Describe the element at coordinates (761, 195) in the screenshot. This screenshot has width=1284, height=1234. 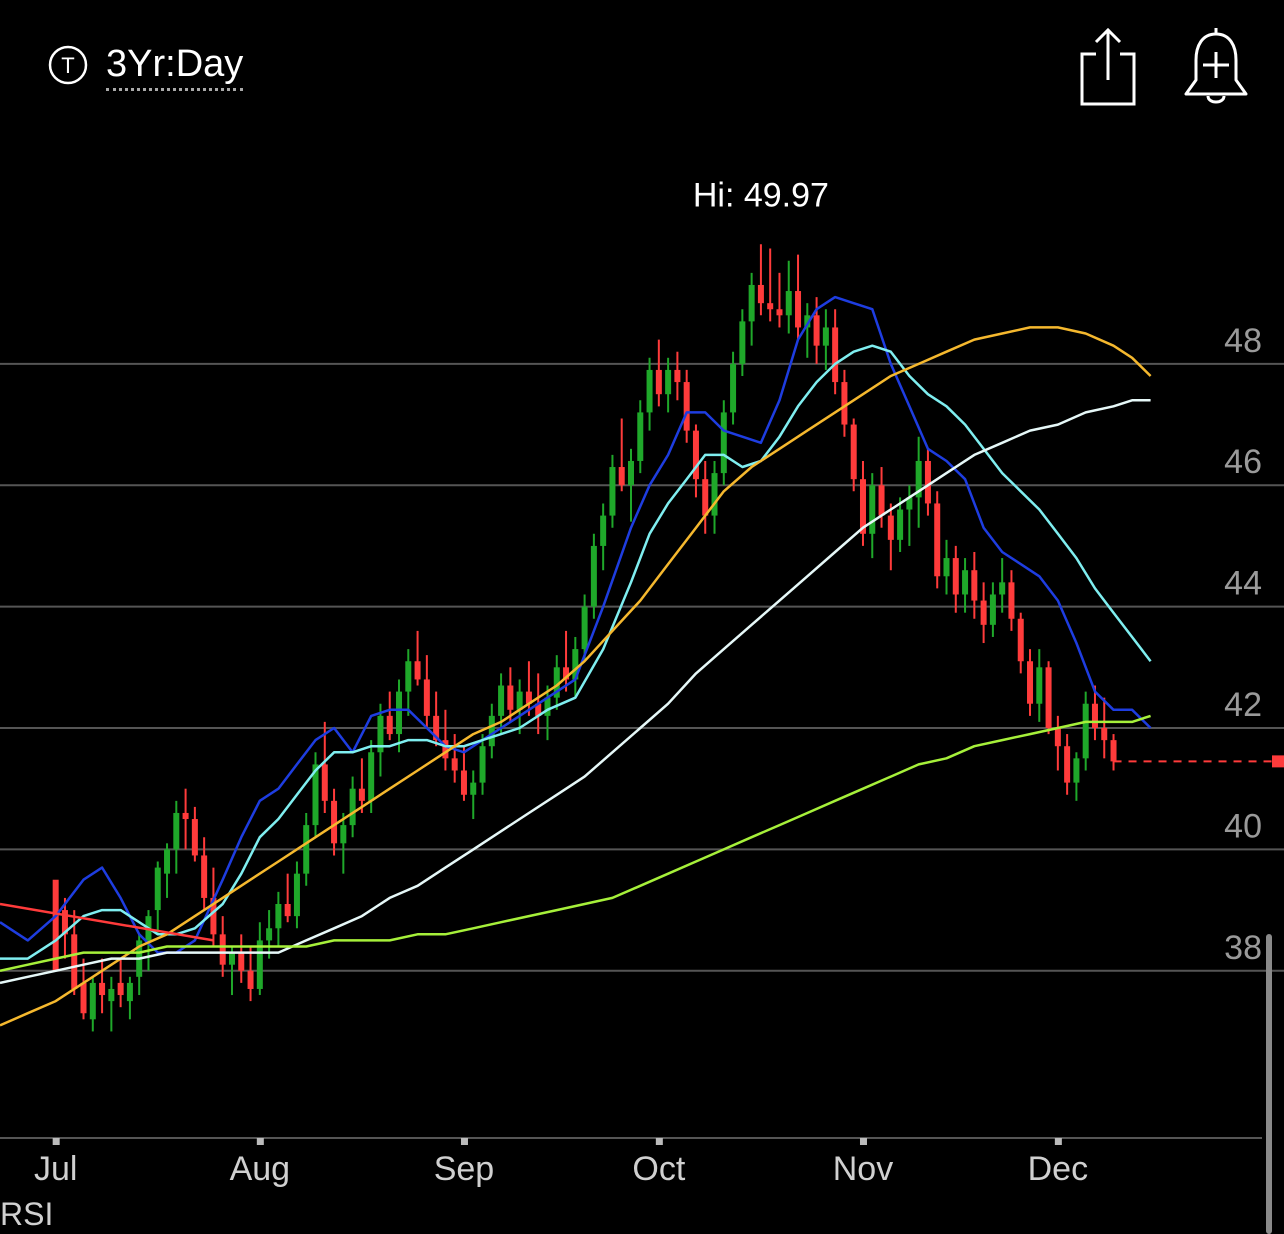
I see `high-annotation: Hi: 49.97` at that location.